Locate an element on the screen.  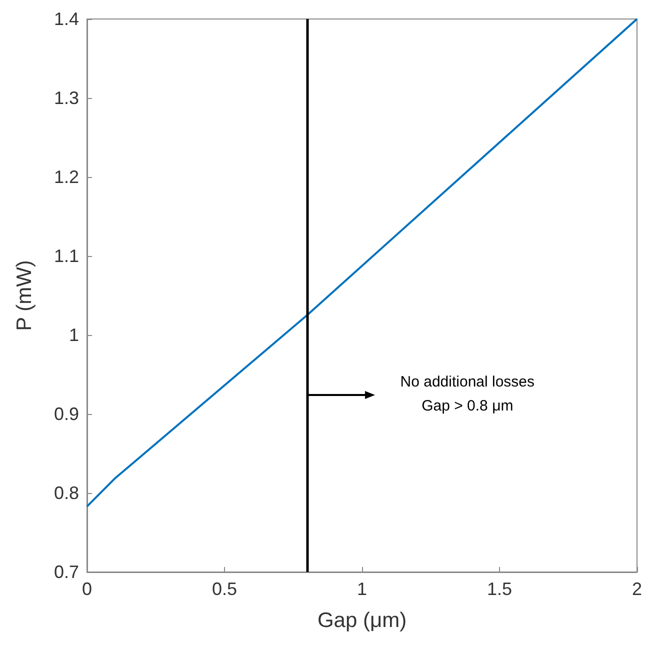
x-tick-label: 0 is located at coordinates (87, 589).